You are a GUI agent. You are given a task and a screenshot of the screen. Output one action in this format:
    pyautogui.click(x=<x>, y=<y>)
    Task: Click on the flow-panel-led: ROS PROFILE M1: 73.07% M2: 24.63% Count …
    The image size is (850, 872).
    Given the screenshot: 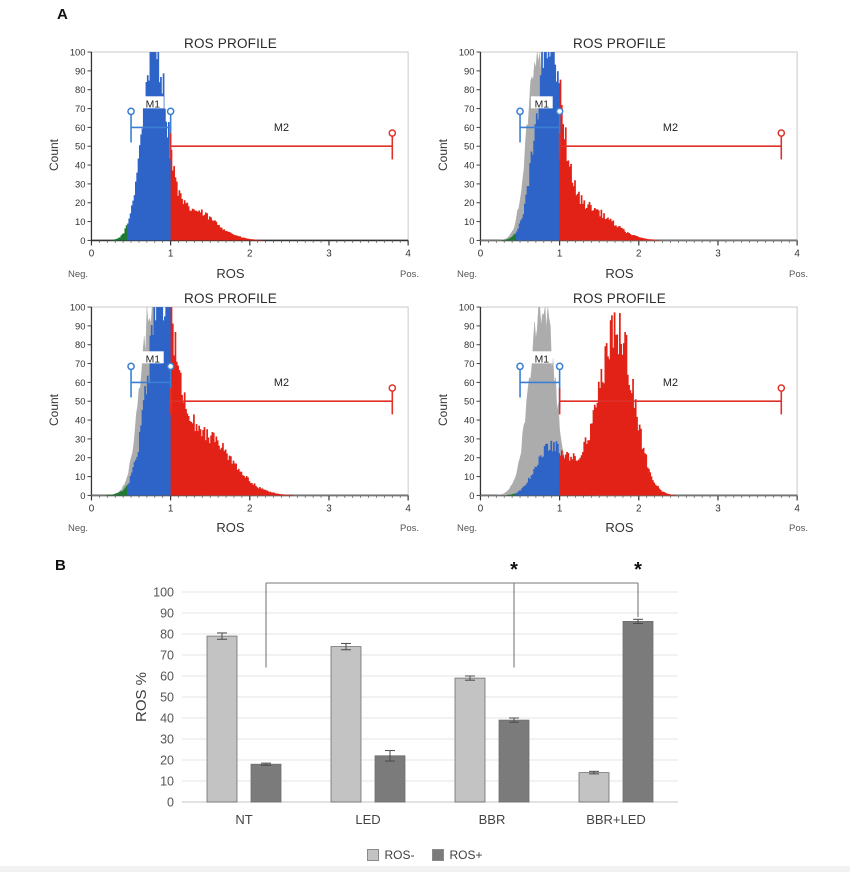 What is the action you would take?
    pyautogui.click(x=619, y=155)
    